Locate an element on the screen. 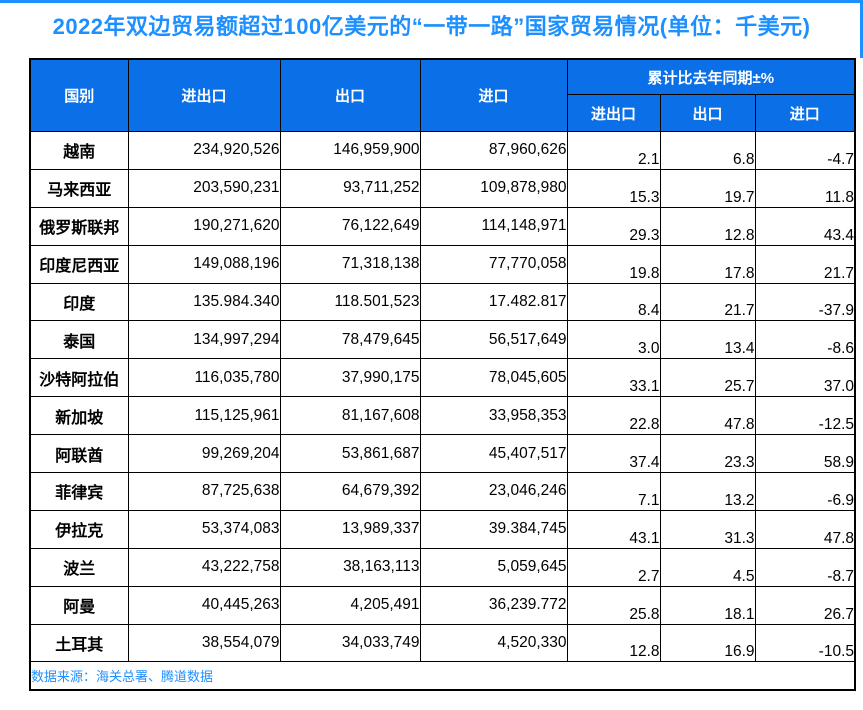 This screenshot has height=710, width=863. export-cell: 38,163,113 is located at coordinates (350, 567).